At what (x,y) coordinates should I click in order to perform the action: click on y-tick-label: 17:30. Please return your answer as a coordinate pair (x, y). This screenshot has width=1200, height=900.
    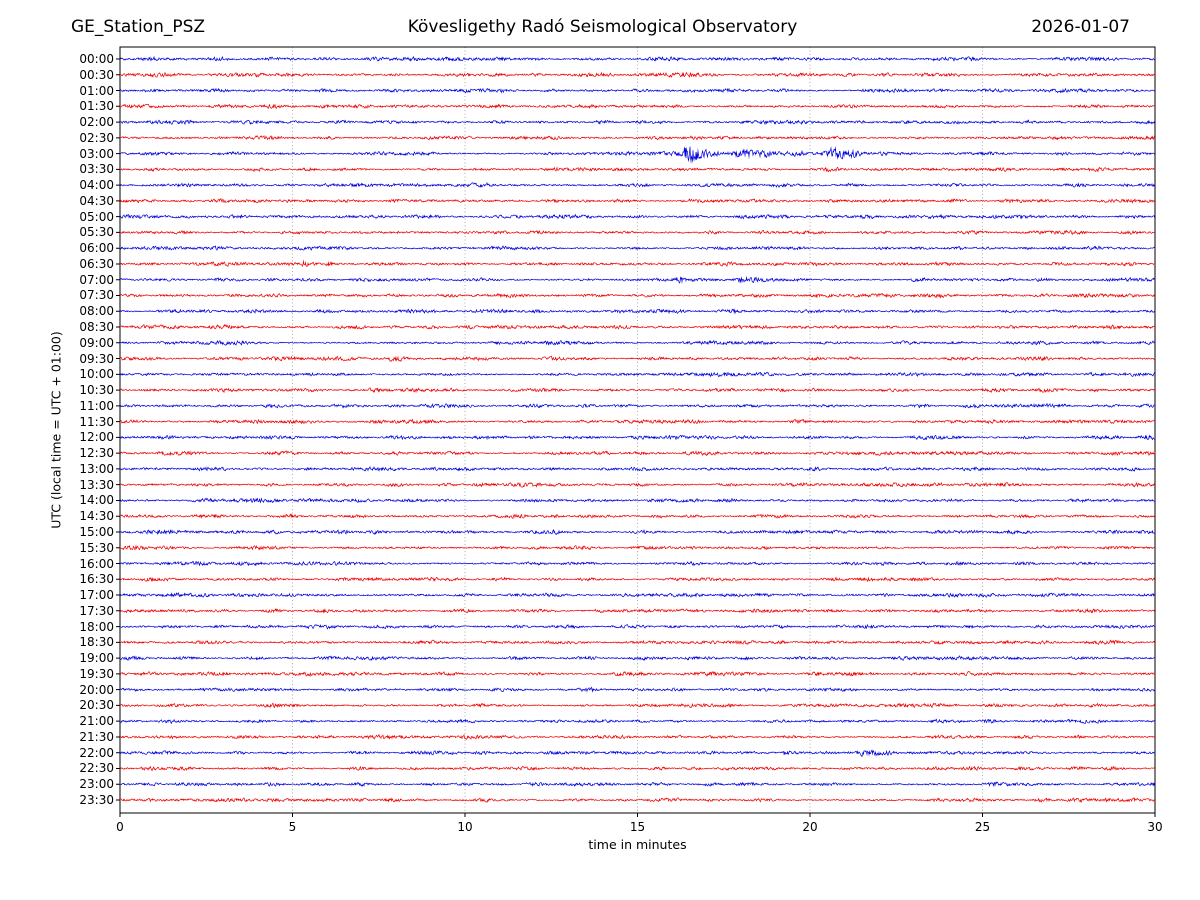
    Looking at the image, I should click on (96, 610).